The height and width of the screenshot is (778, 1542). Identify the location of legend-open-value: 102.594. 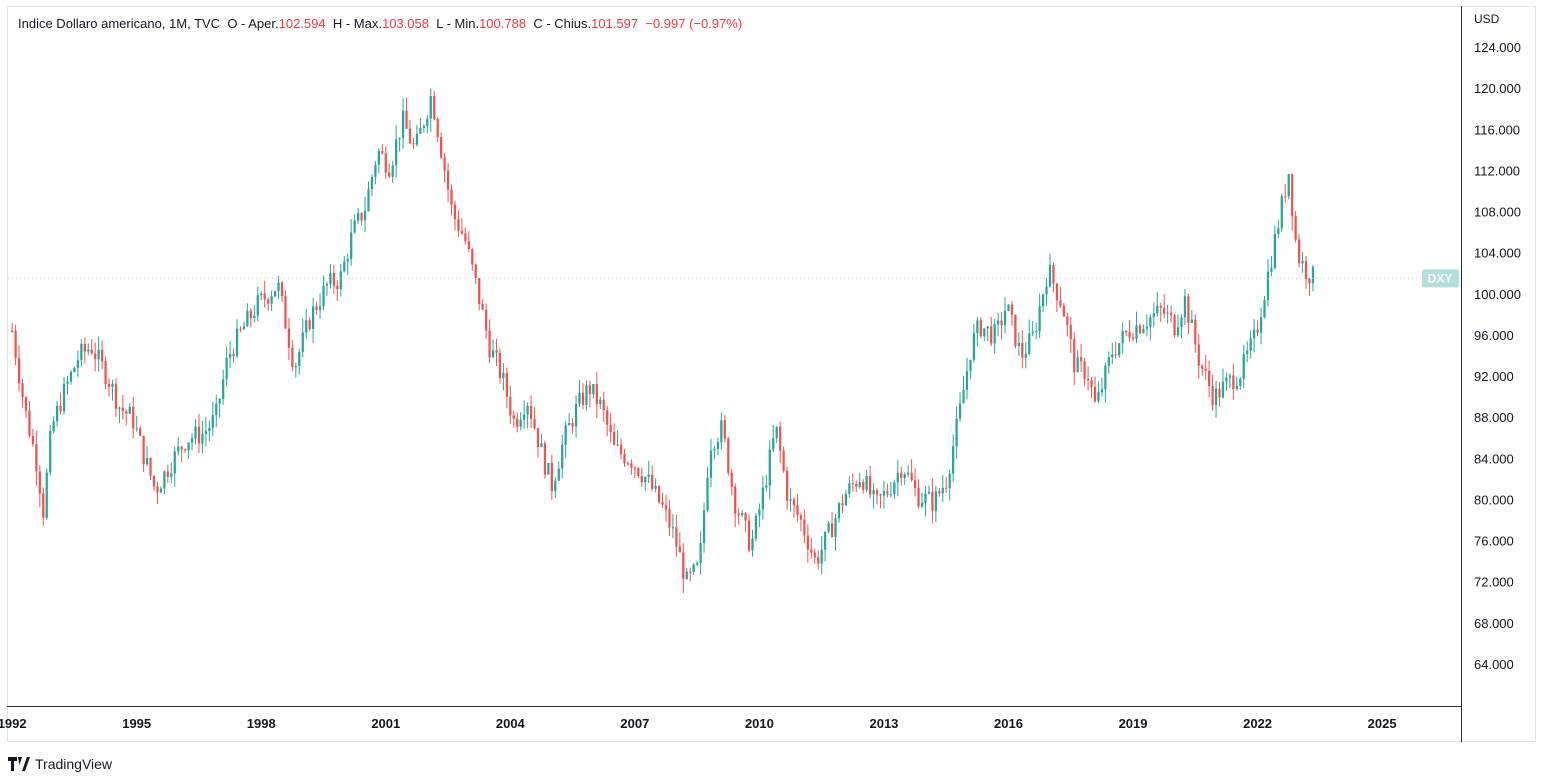
(302, 23).